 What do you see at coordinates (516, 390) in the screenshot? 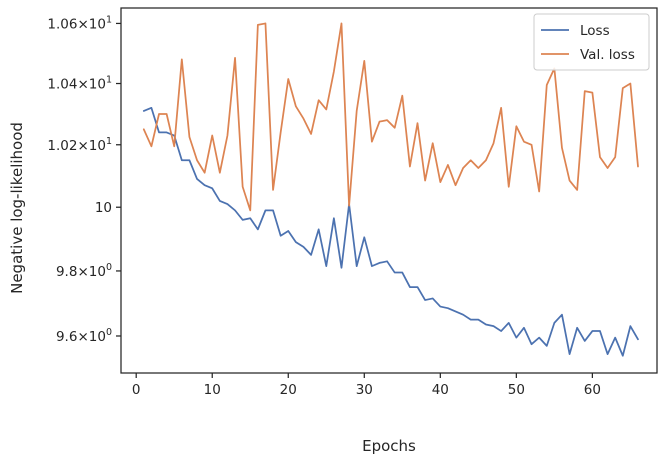
I see `x-tick-label: 50` at bounding box center [516, 390].